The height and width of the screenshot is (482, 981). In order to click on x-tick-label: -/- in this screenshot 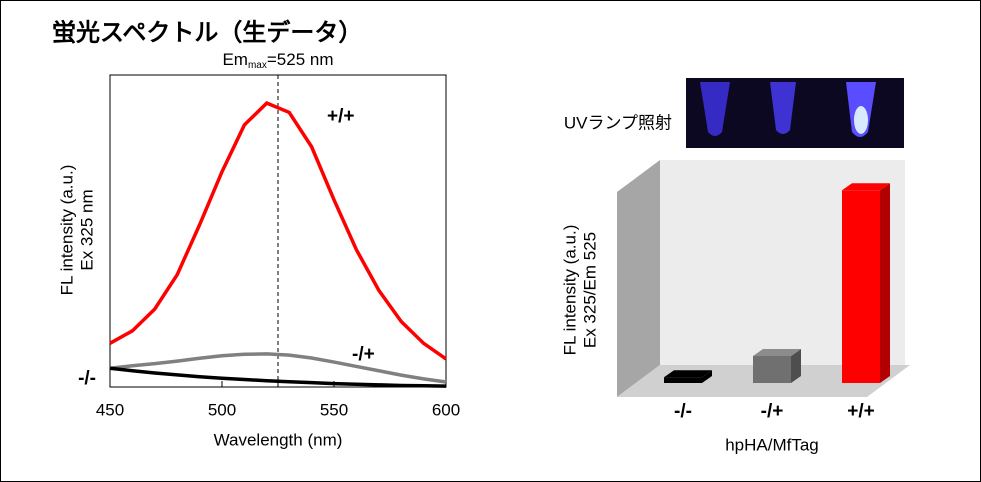, I will do `click(683, 411)`.